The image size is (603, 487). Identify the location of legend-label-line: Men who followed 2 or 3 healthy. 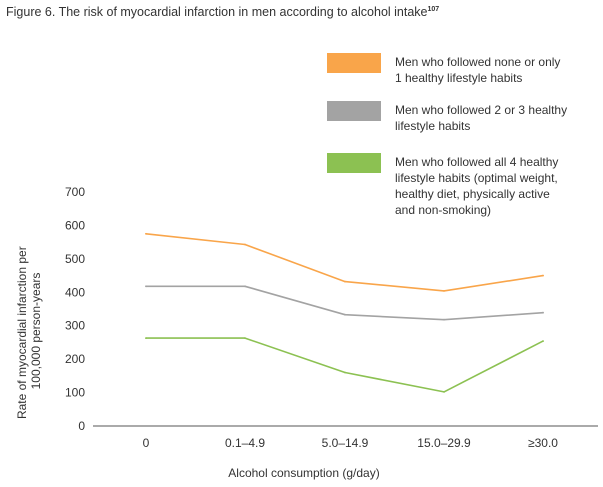
(481, 110).